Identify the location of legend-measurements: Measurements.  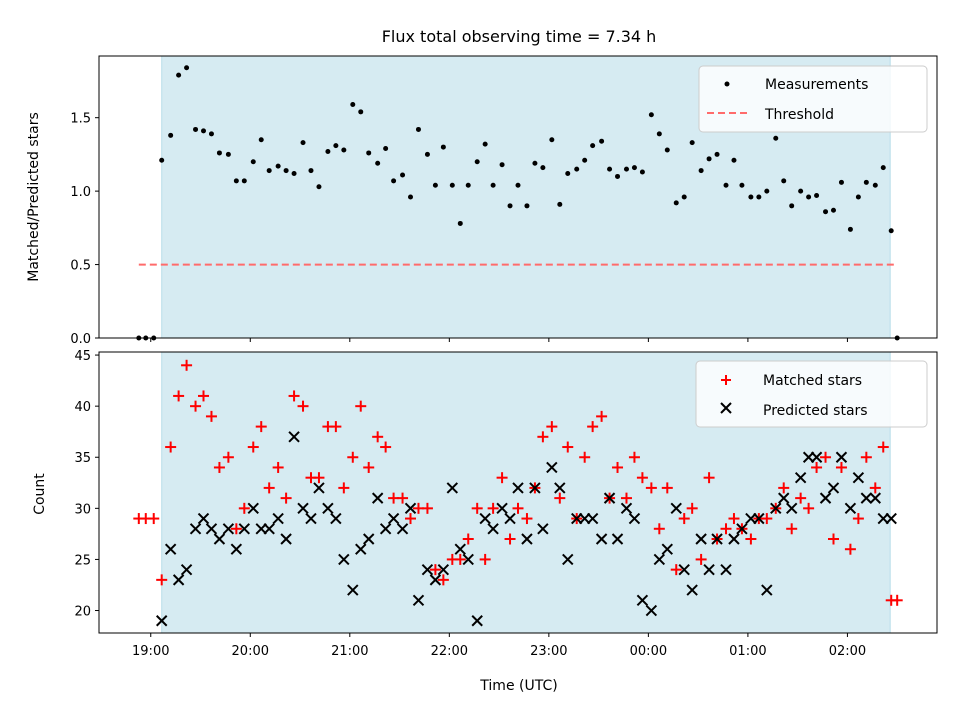
(816, 85).